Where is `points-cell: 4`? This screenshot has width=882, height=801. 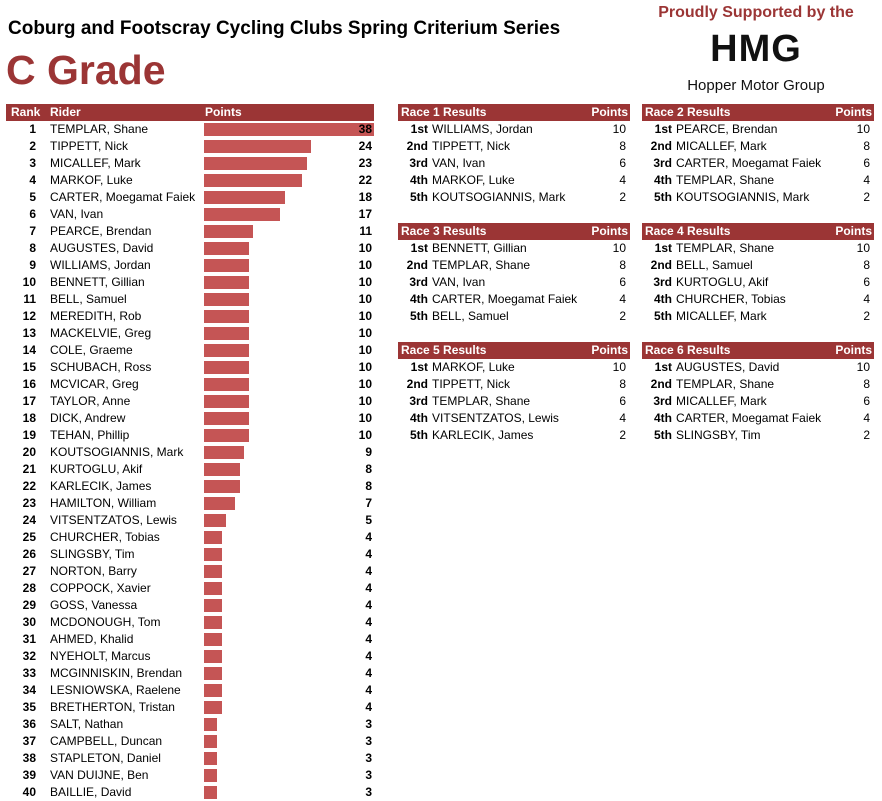
points-cell: 4 is located at coordinates (368, 656).